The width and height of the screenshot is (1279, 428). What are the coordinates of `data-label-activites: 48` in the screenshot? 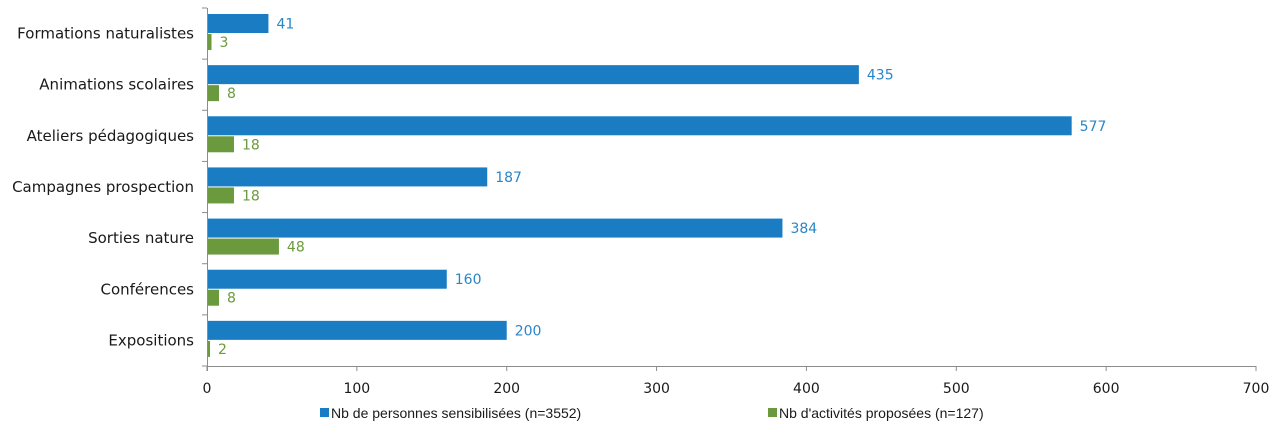 It's located at (296, 248).